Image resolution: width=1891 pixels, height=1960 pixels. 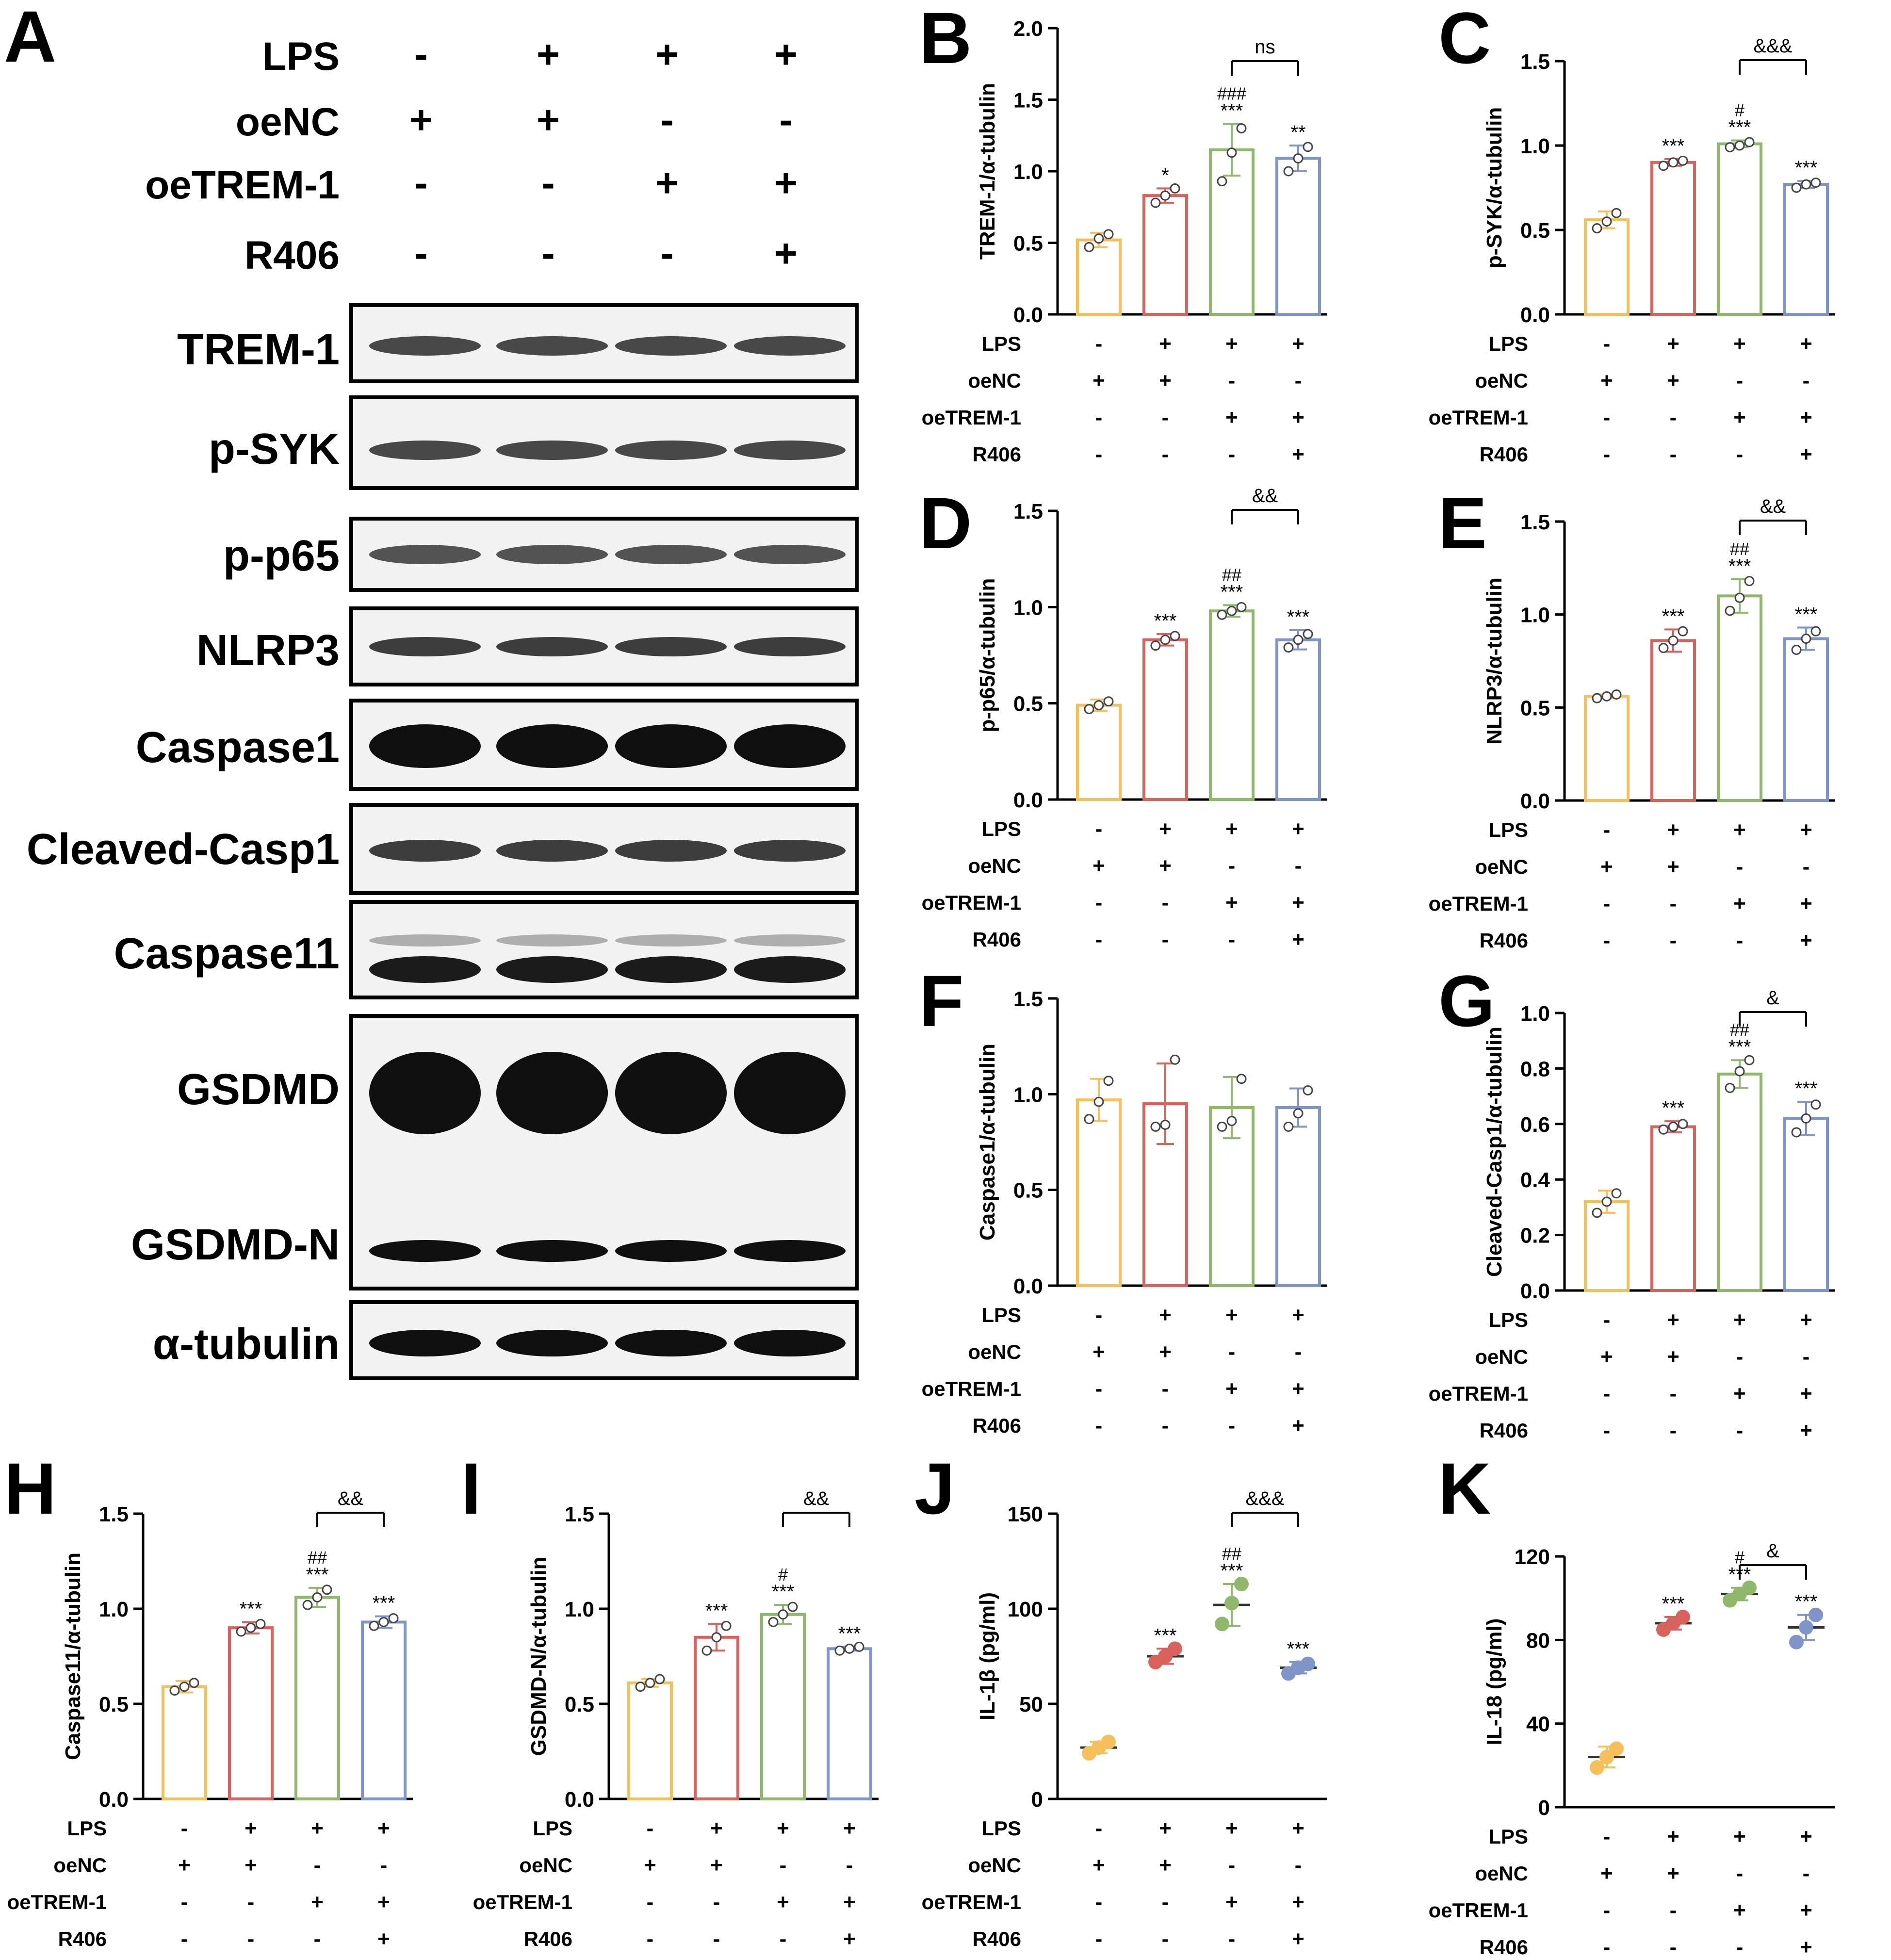 I want to click on protein-label: α-tubulin, so click(x=246, y=1344).